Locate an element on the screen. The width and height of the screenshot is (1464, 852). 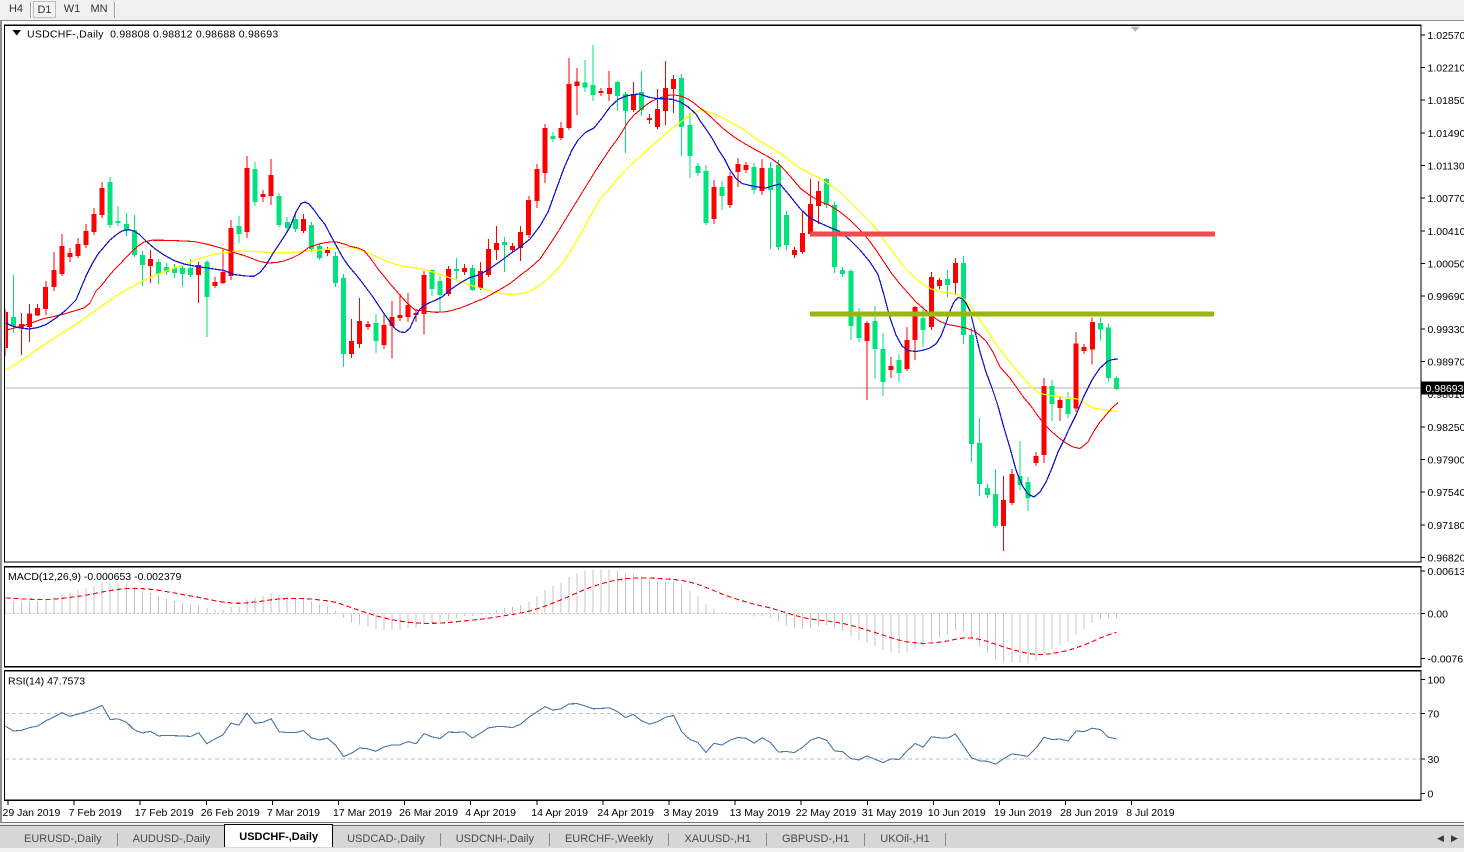
svg-text: 31 May 2019 is located at coordinates (892, 813).